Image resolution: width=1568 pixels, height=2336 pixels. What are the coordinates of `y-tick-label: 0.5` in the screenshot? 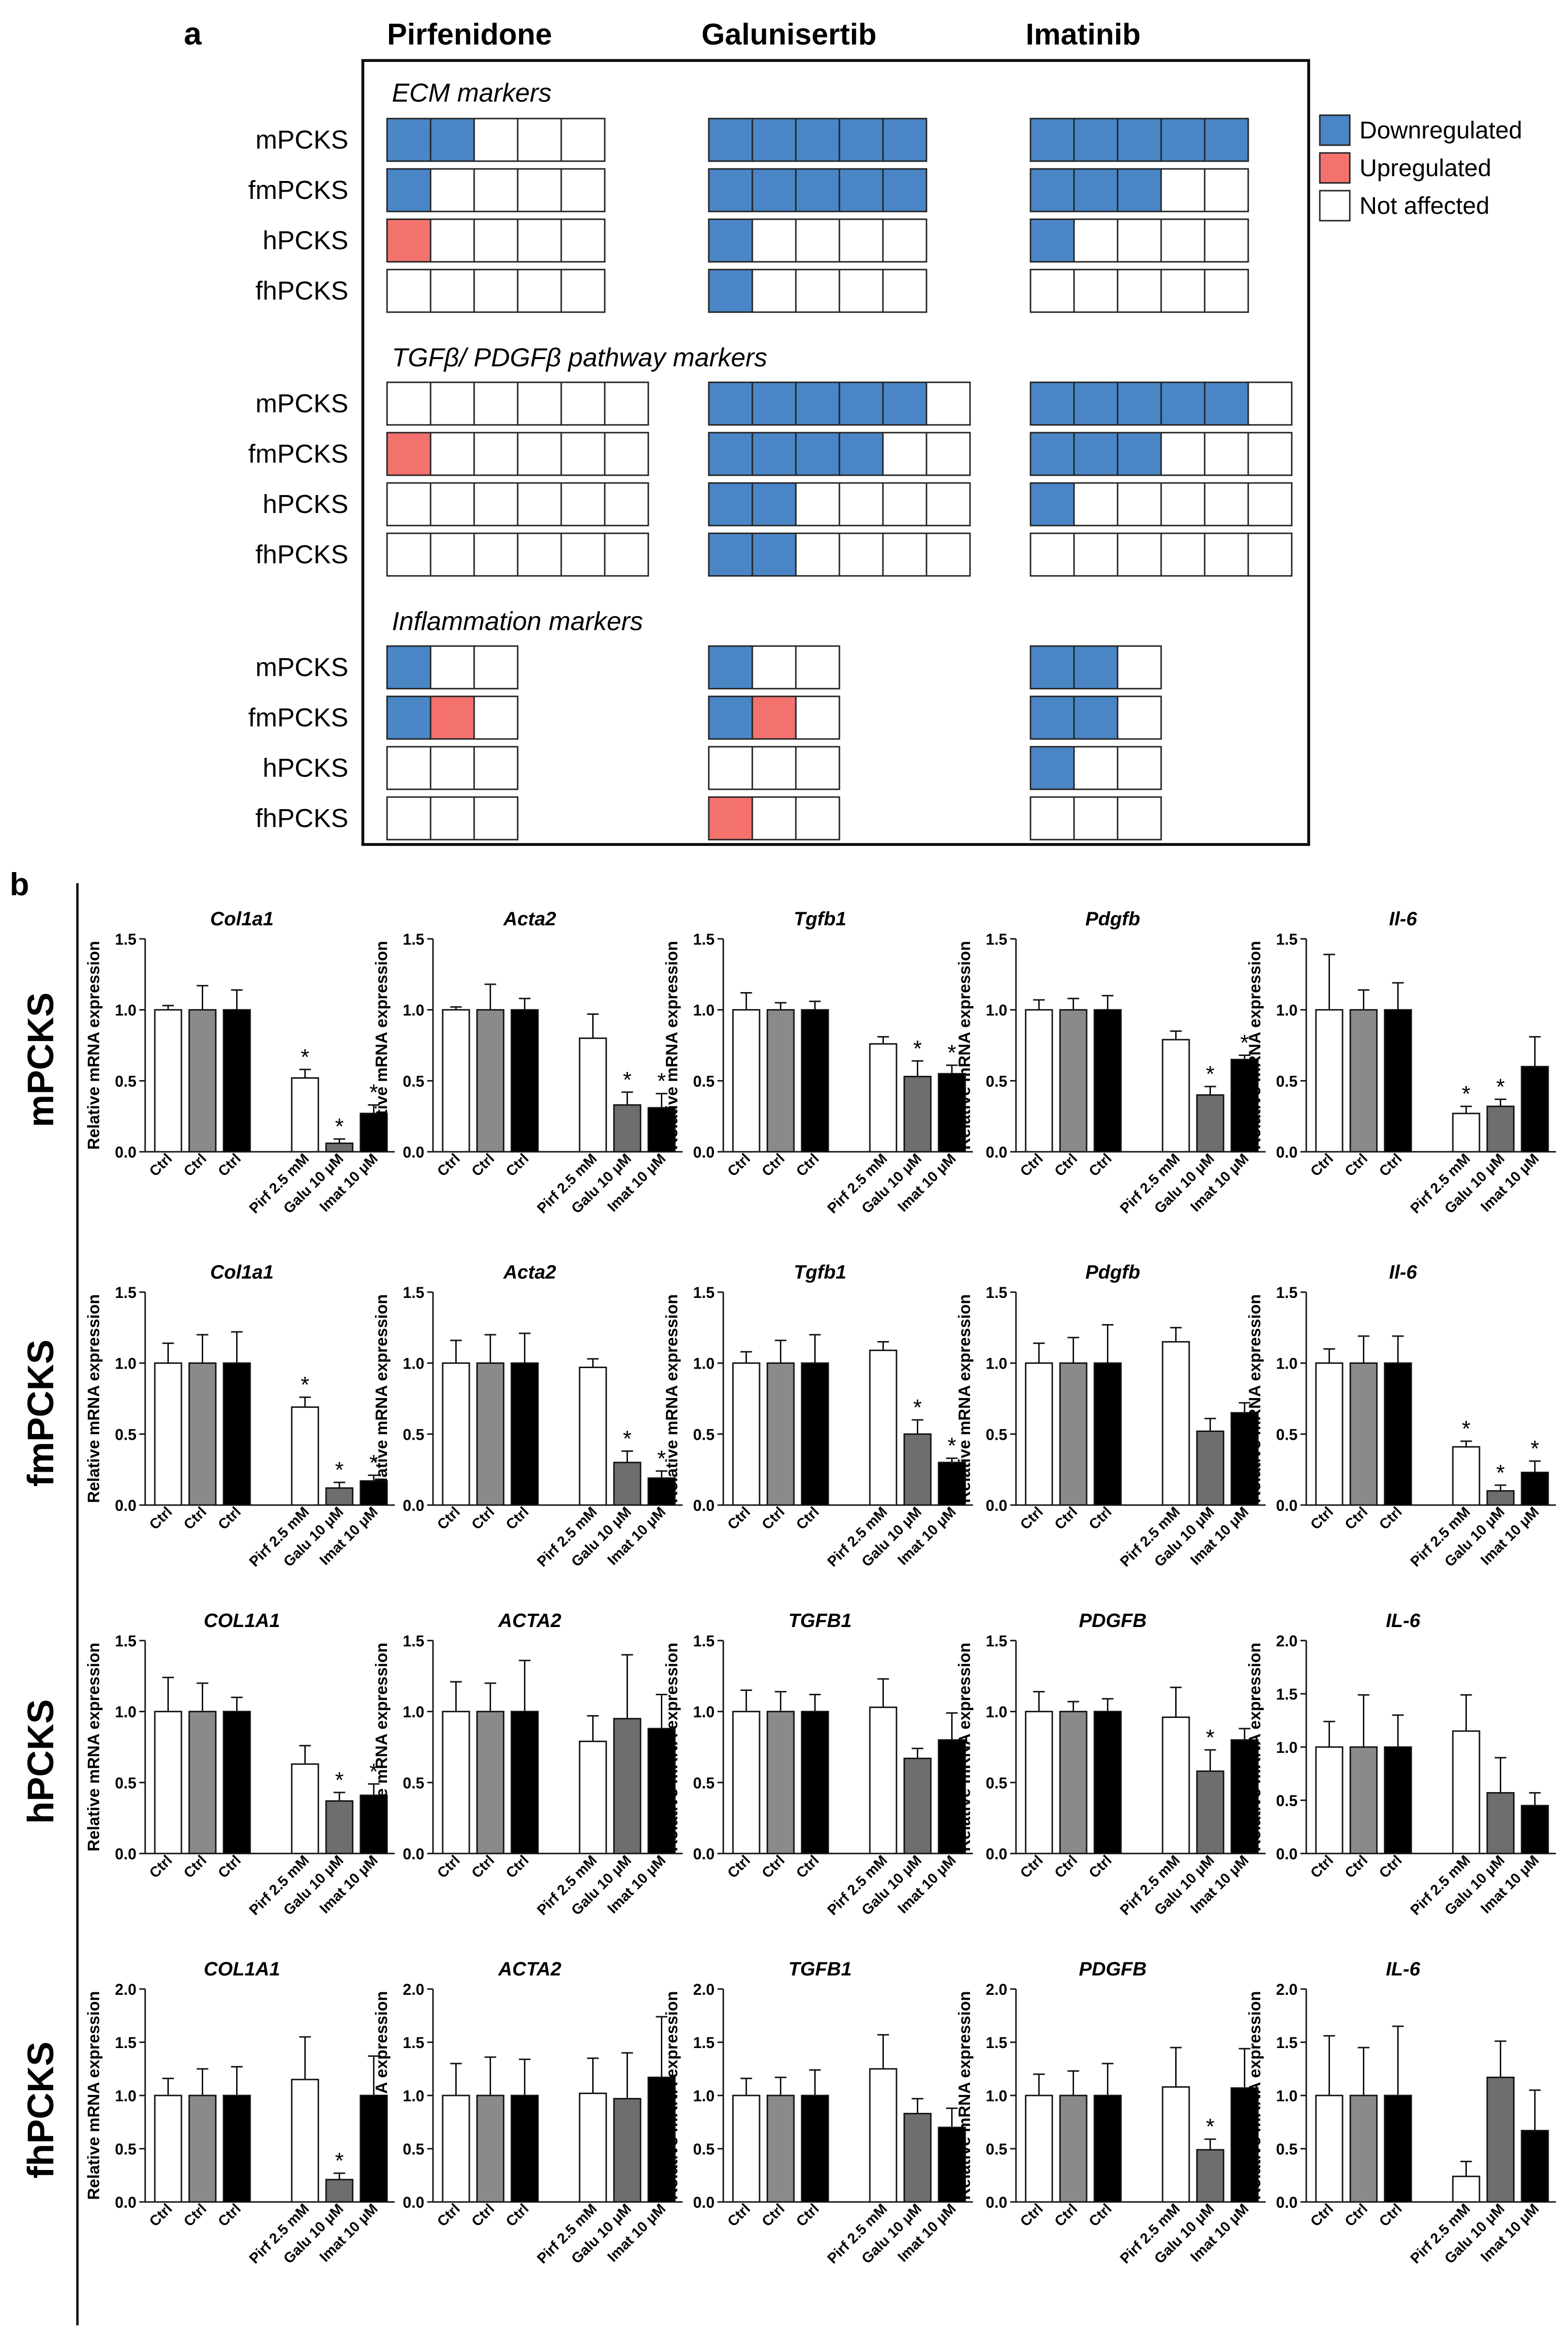 It's located at (997, 1434).